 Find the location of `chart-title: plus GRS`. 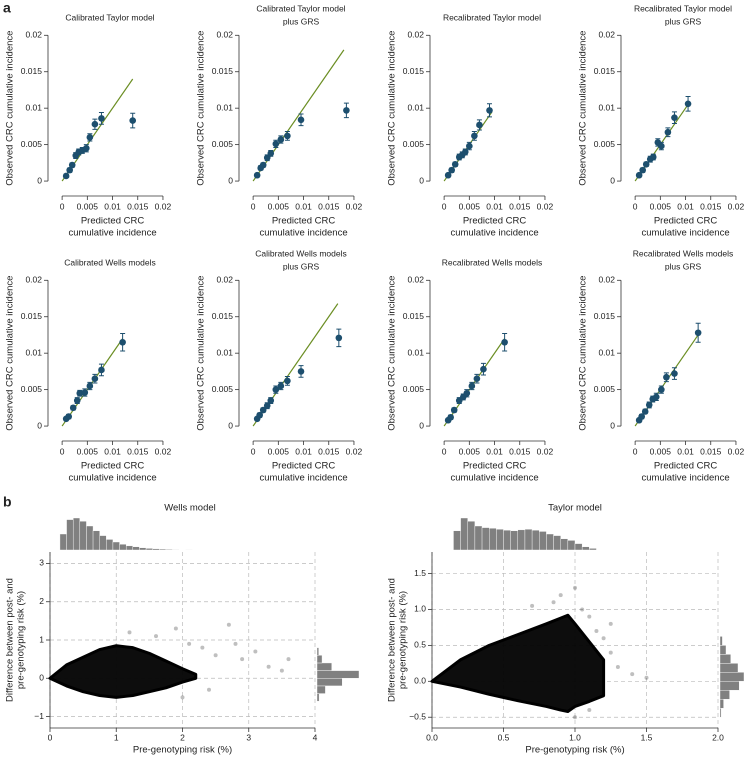

chart-title: plus GRS is located at coordinates (683, 266).